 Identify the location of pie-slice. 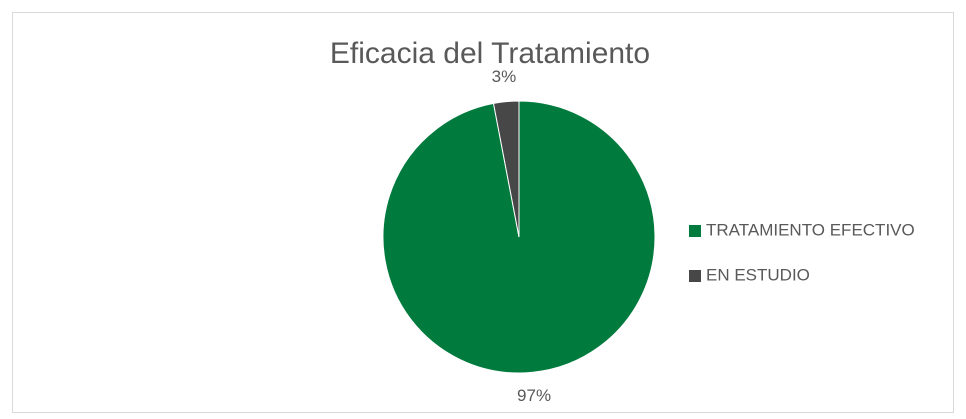
(506, 169).